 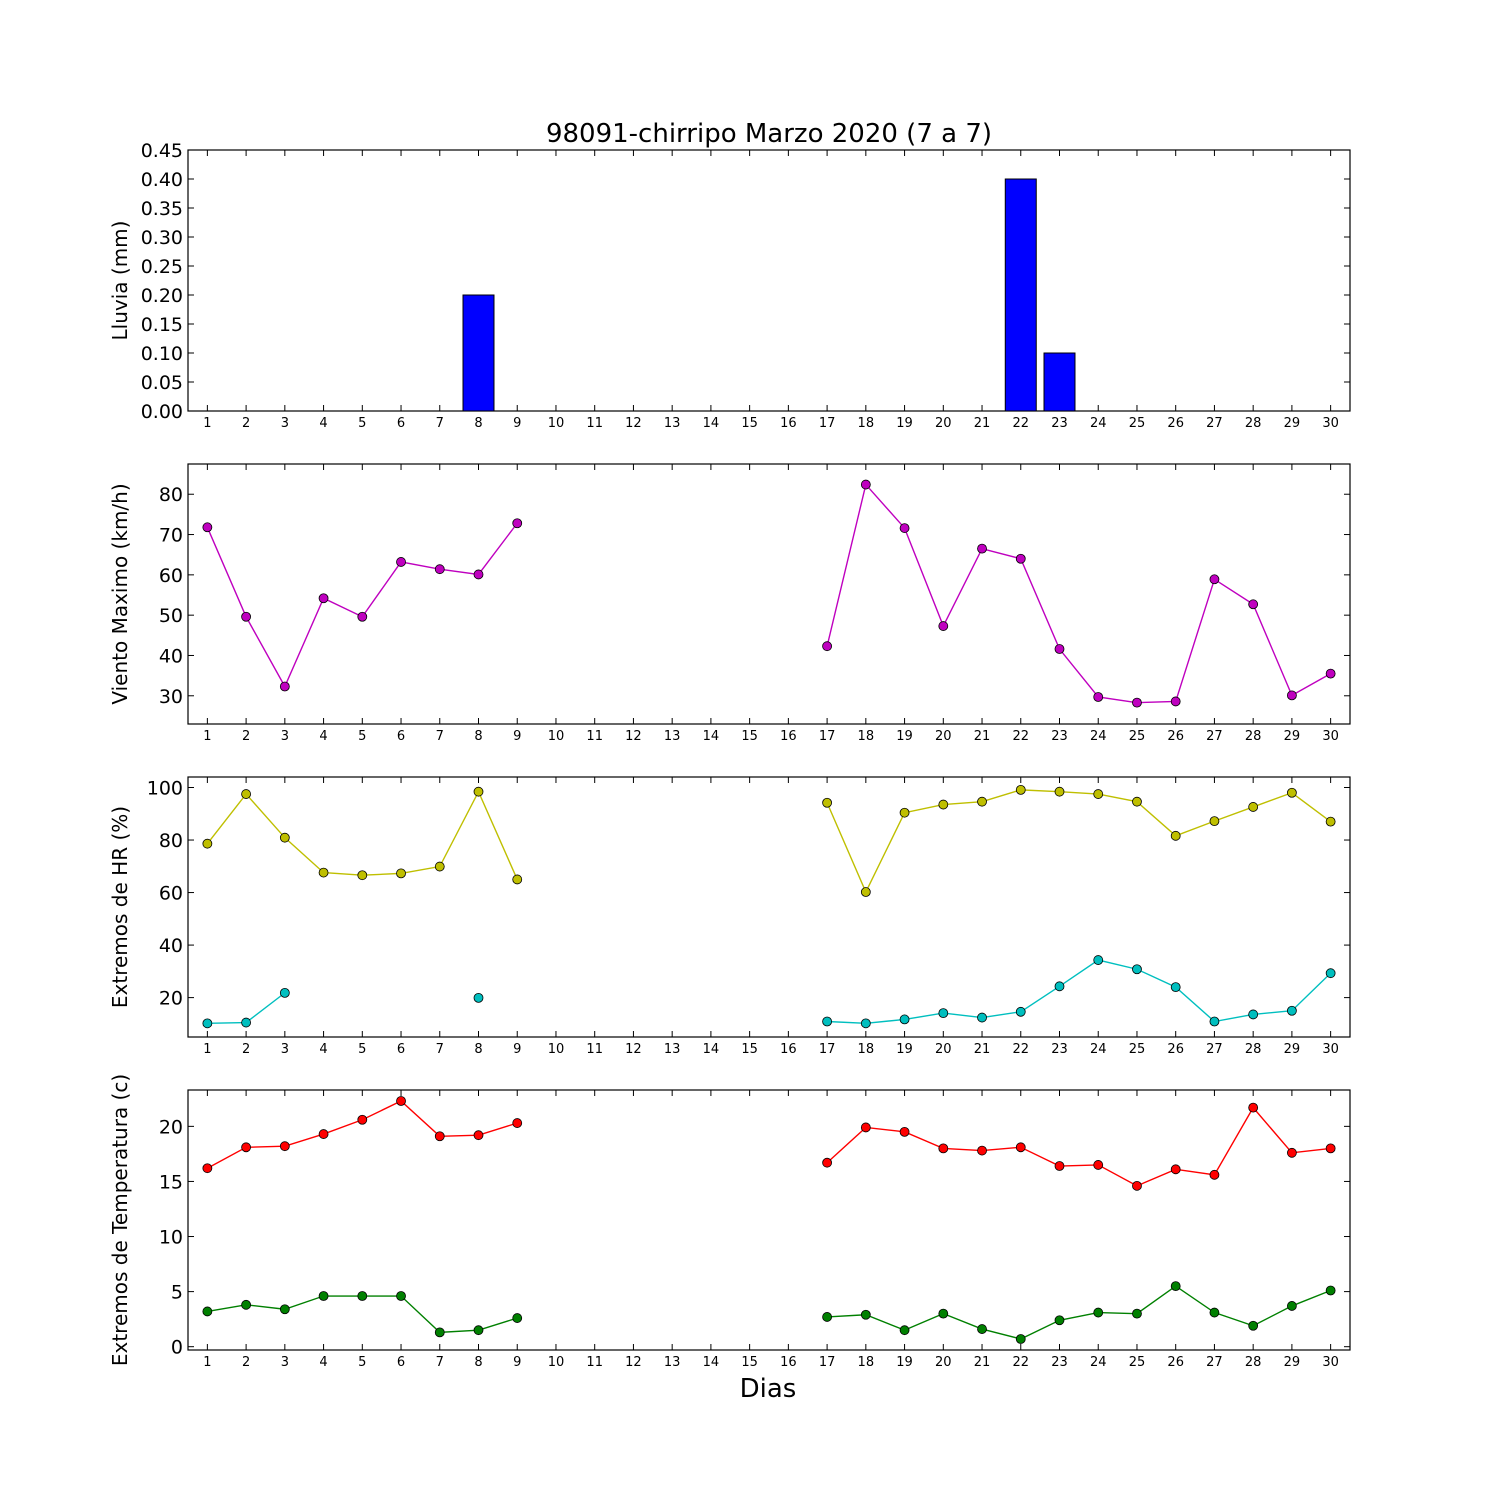 I want to click on viento-xtick-label: 28, so click(x=1253, y=736).